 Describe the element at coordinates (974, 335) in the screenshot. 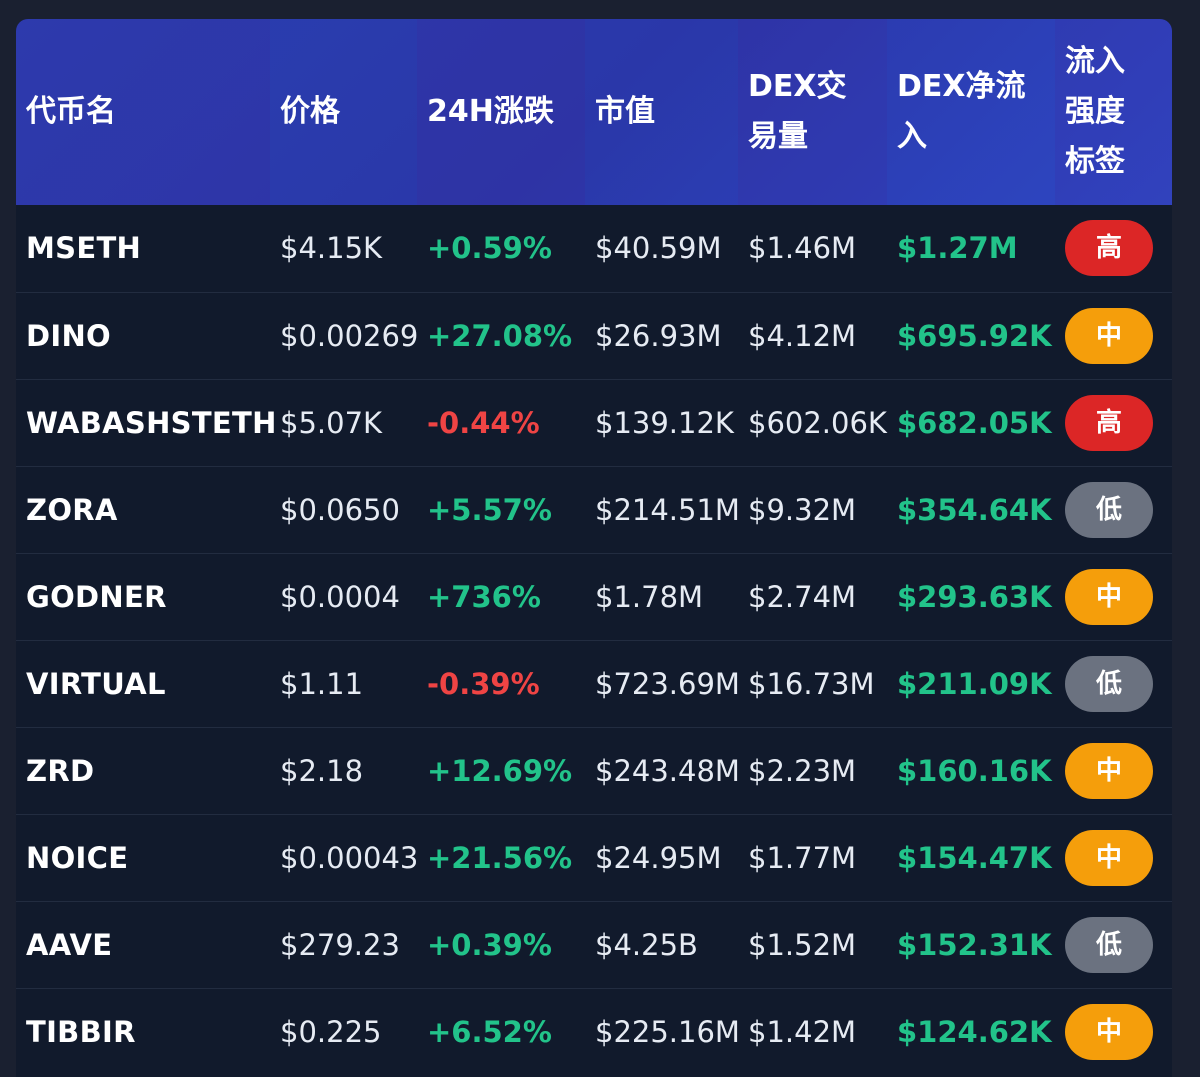

I see `dex-net-inflow-cell: $695.92K` at that location.